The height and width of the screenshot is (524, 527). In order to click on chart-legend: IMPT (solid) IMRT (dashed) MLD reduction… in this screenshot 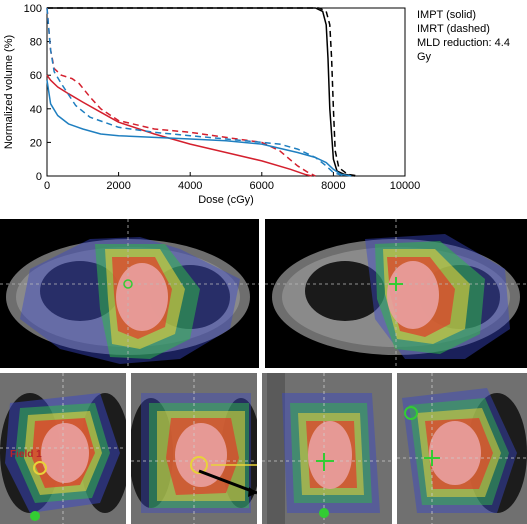, I will do `click(472, 36)`.